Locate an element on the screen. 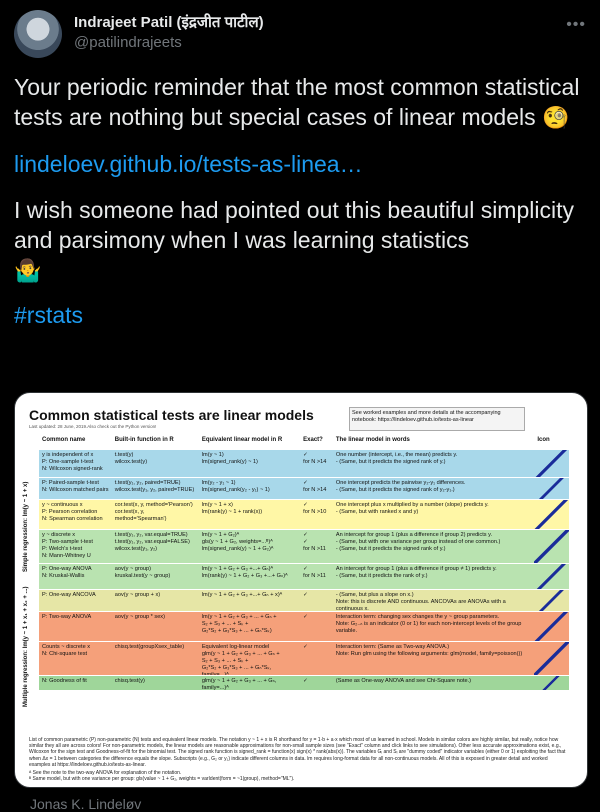 The image size is (600, 812). row-builtin: aov(y ~ group) kruskal.test(y ~ group) is located at coordinates (142, 572).